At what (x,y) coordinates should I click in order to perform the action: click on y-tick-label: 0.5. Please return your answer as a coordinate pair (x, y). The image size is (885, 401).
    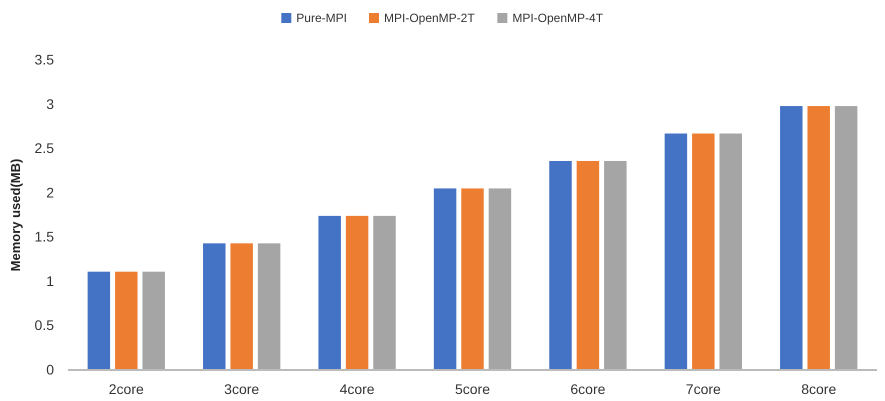
    Looking at the image, I should click on (44, 325).